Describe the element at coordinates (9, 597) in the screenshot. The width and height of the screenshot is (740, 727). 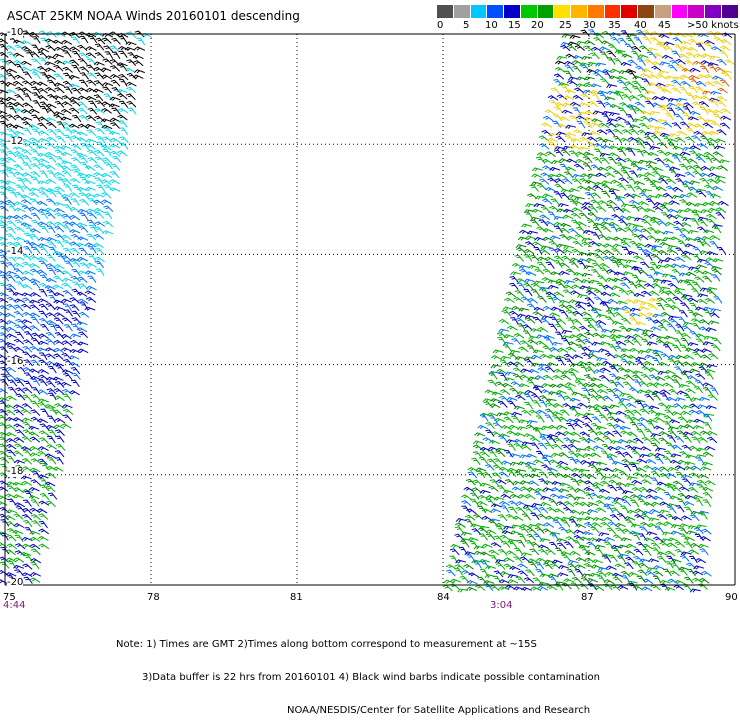
I see `lon-label: 75` at that location.